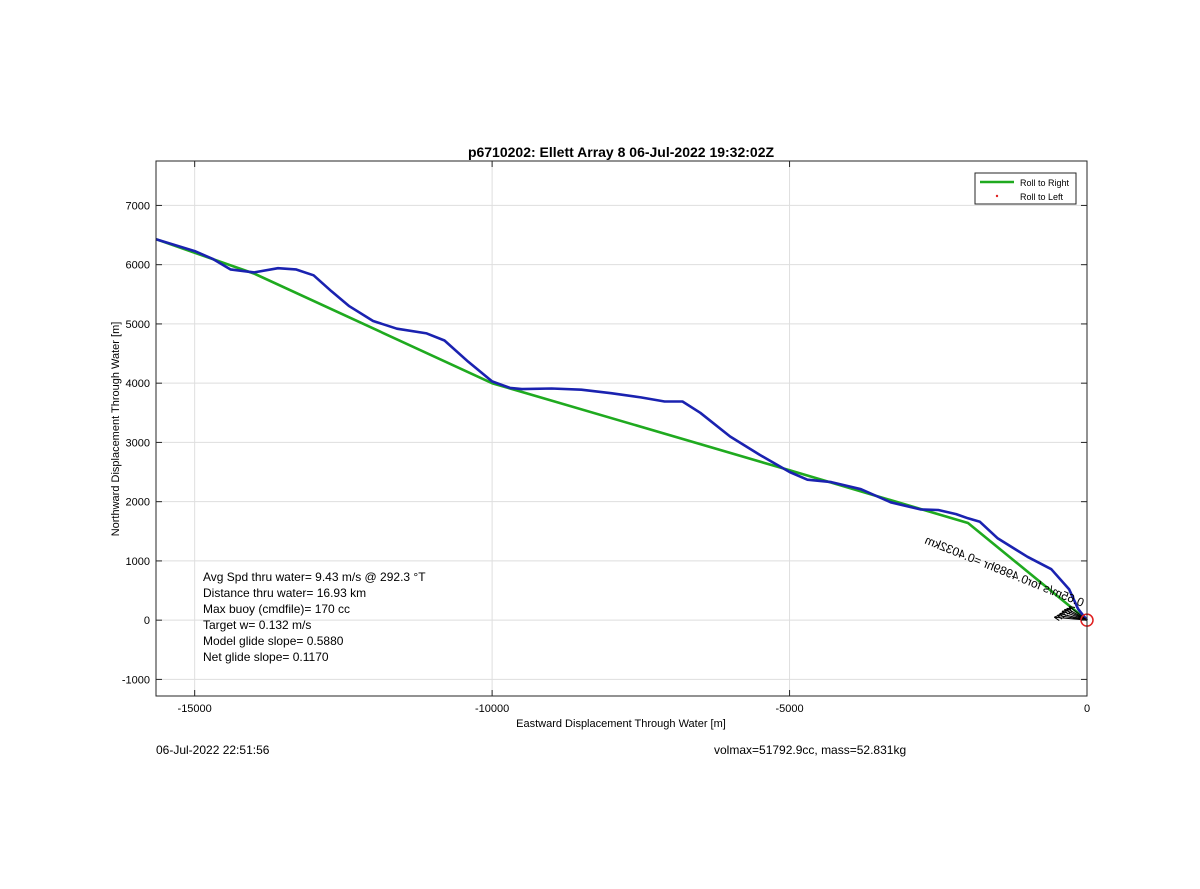  What do you see at coordinates (789, 709) in the screenshot?
I see `x-tick-label: -5000` at bounding box center [789, 709].